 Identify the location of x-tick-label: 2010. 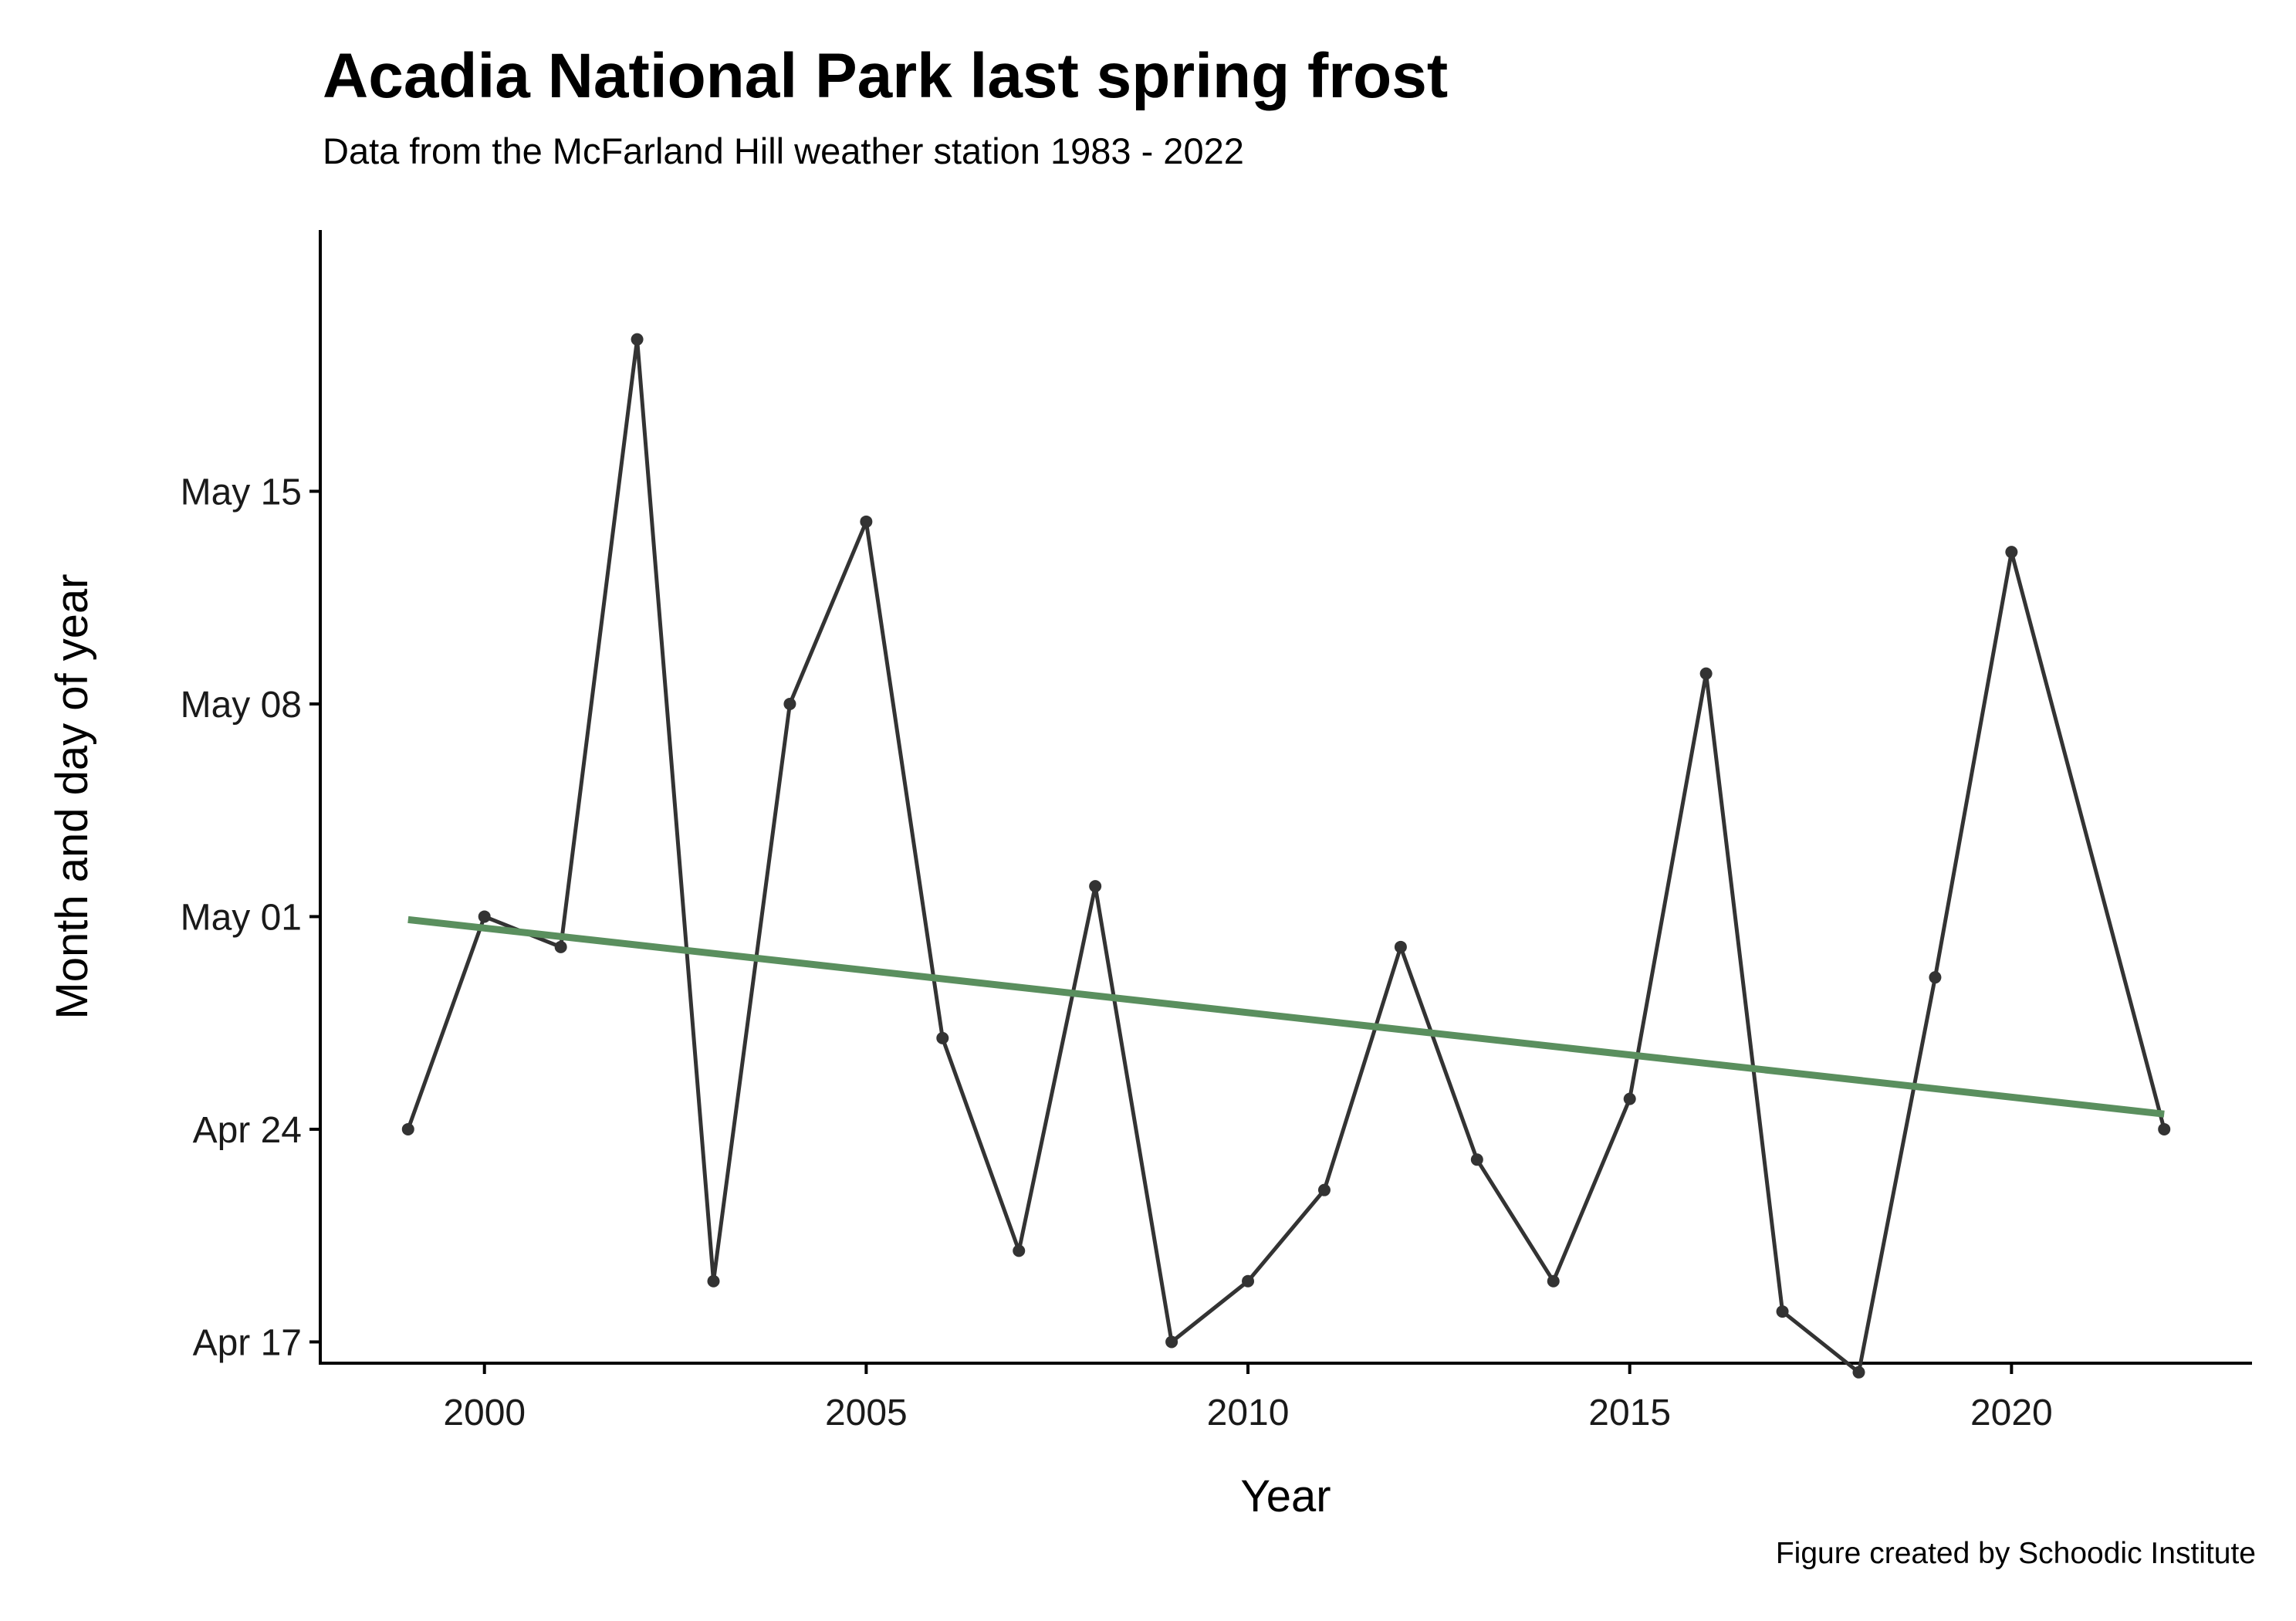
(1248, 1413).